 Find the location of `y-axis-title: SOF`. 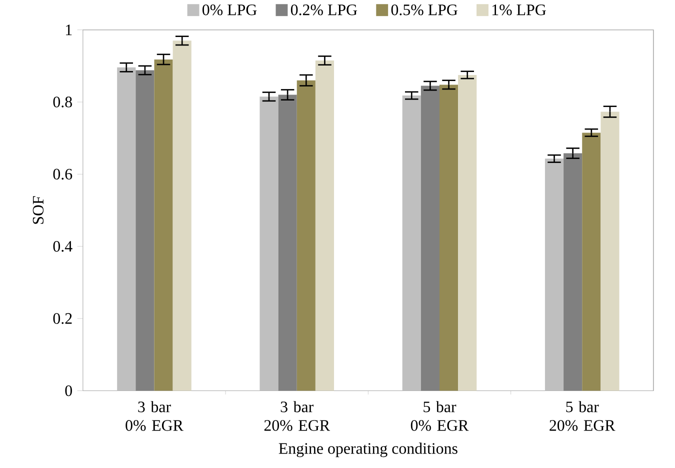

y-axis-title: SOF is located at coordinates (38, 210).